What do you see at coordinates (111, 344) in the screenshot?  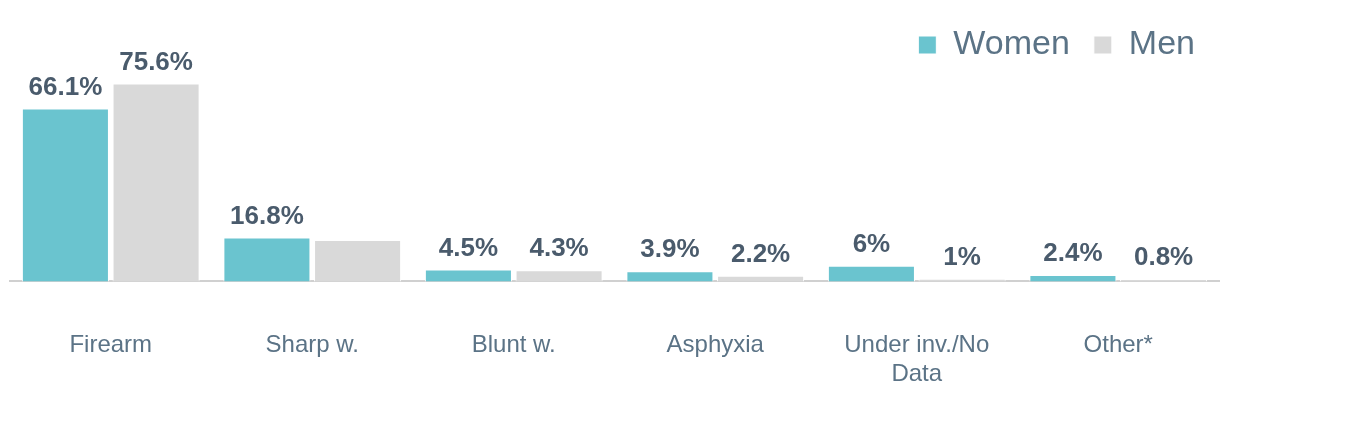 I see `x-tick-label: Firearm` at bounding box center [111, 344].